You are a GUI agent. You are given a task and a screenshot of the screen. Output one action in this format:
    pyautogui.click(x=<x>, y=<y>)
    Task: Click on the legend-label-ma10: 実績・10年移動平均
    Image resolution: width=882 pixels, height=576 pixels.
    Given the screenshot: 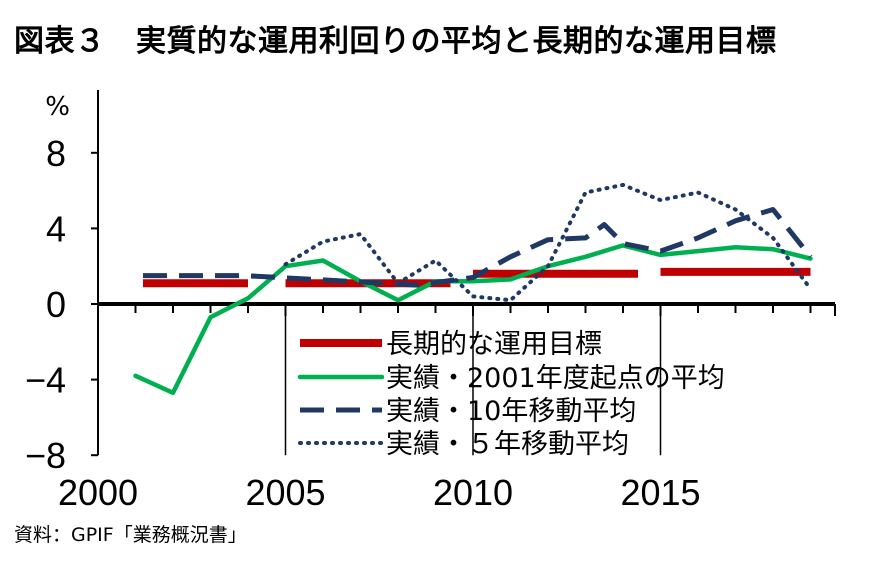 What is the action you would take?
    pyautogui.click(x=511, y=411)
    